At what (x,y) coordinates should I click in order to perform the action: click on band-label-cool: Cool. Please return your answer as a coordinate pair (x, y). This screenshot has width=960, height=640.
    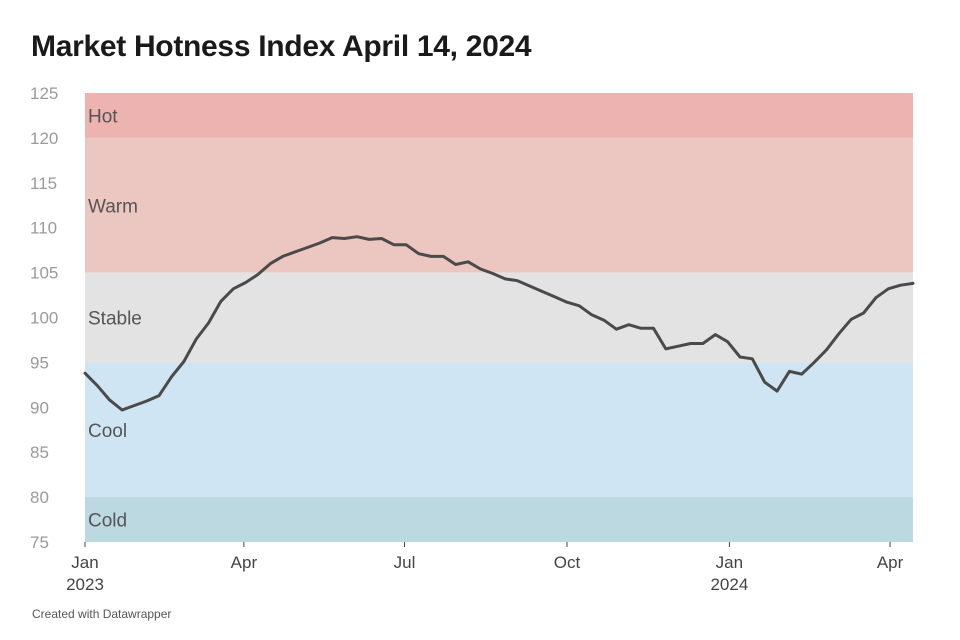
    Looking at the image, I should click on (107, 431).